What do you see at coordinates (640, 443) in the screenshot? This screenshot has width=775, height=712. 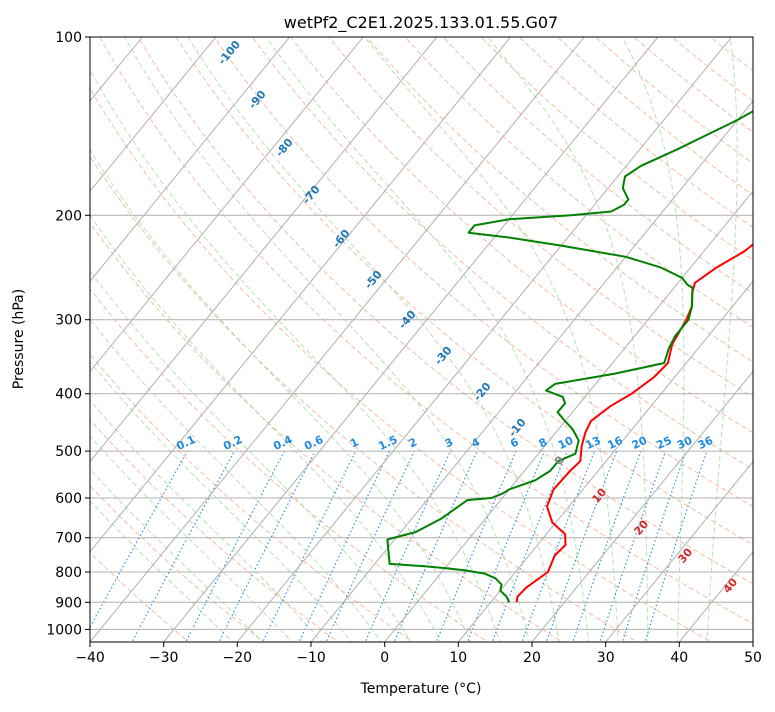 I see `mixing-ratio-label: 20` at bounding box center [640, 443].